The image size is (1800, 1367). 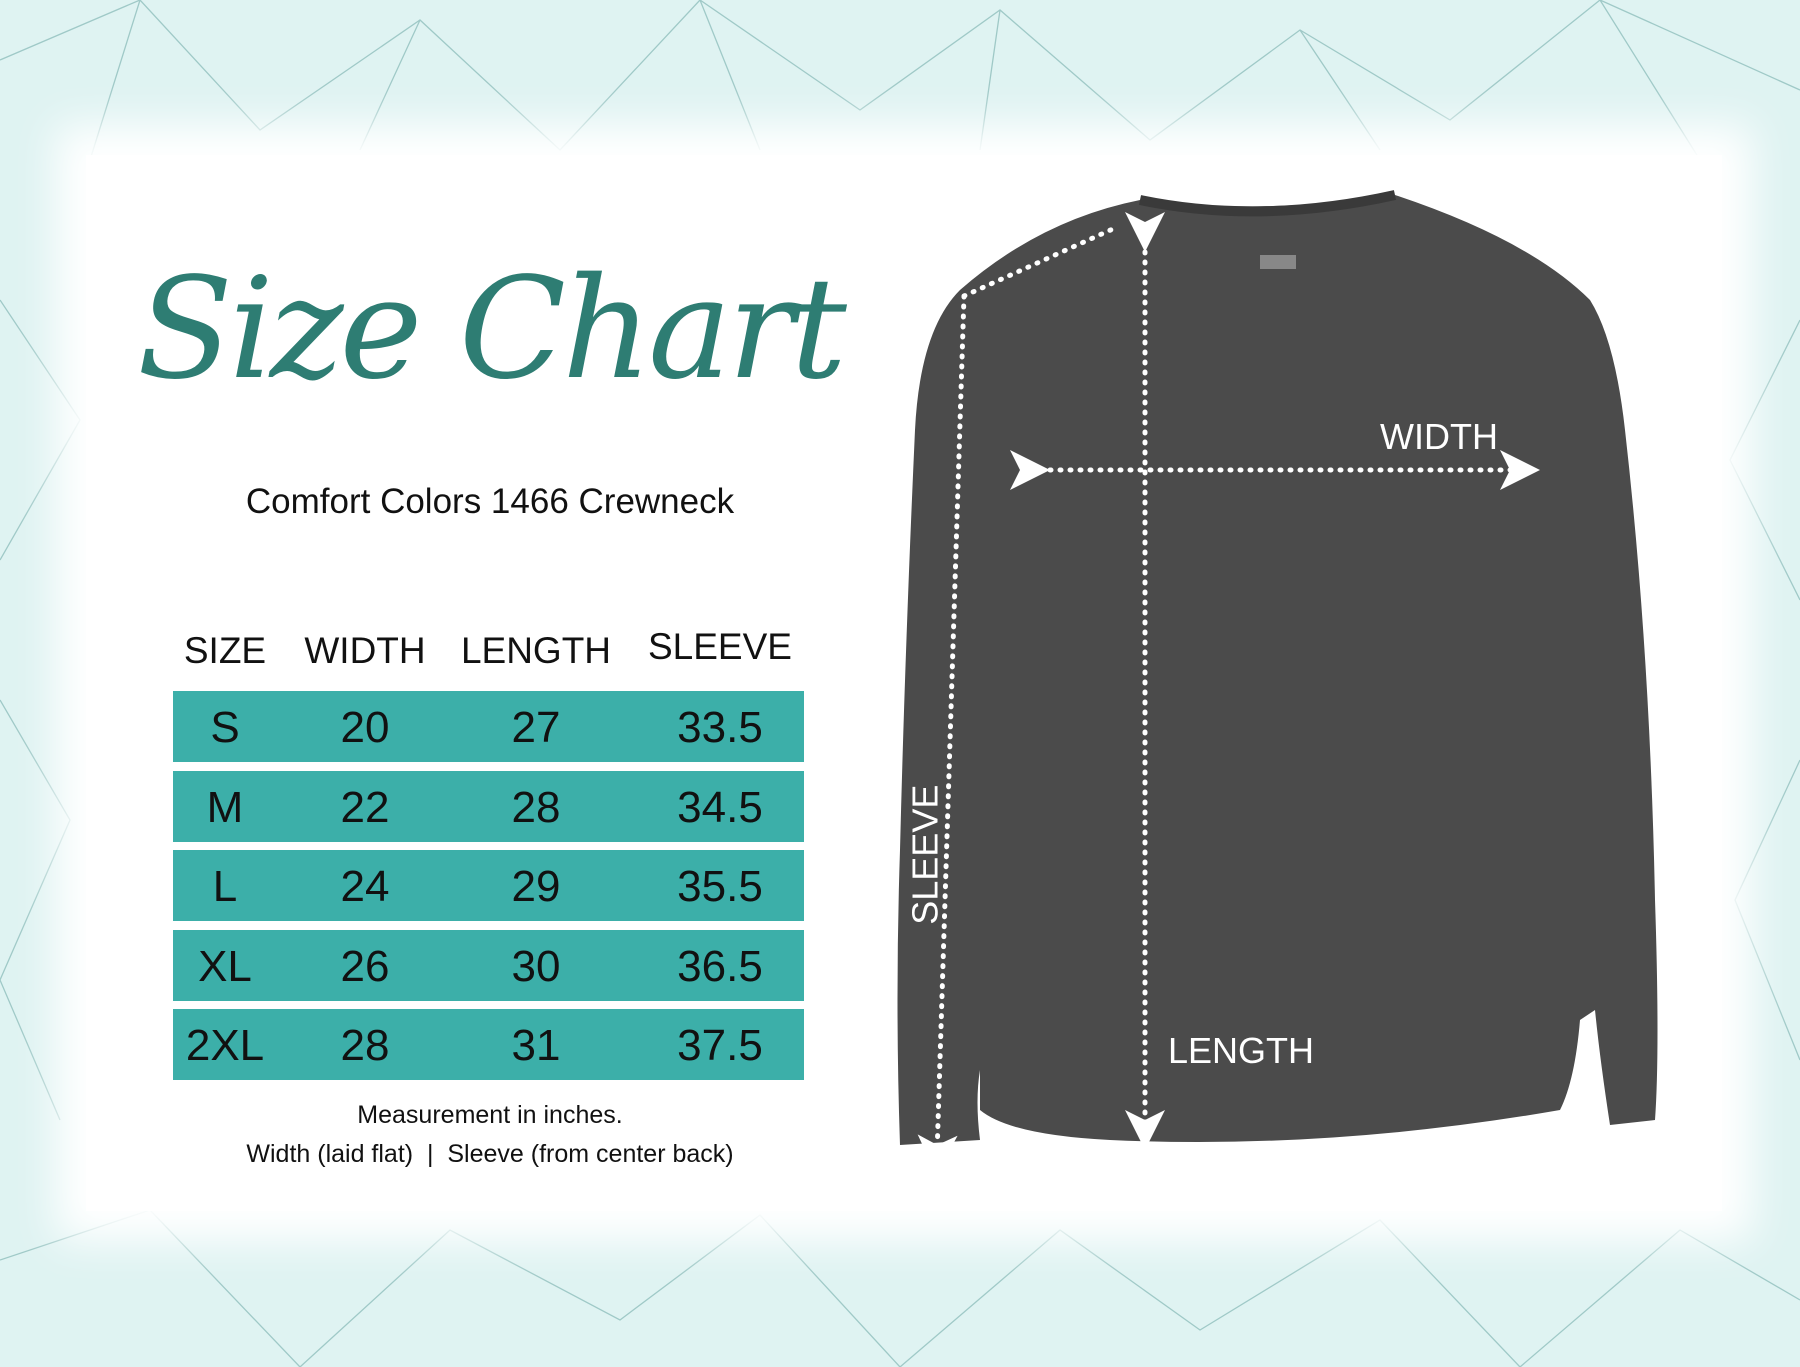 I want to click on cell-size: M, so click(x=225, y=807).